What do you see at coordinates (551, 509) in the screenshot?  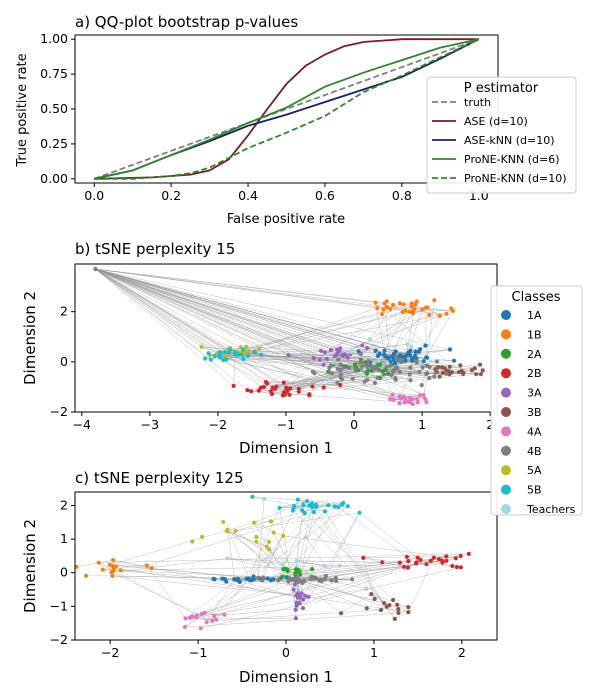 I see `class-label-Teachers: Teachers` at bounding box center [551, 509].